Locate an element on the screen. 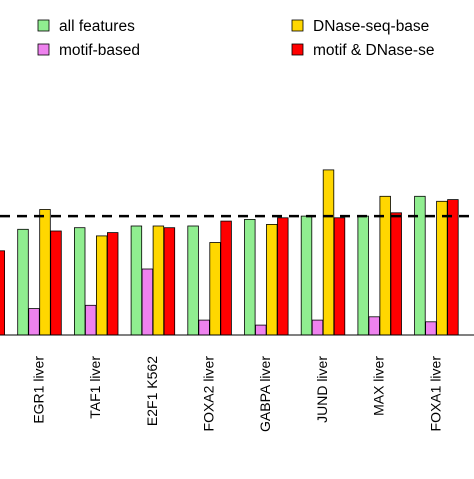 This screenshot has height=479, width=474. x-tick-label-8: MAX liver is located at coordinates (379, 386).